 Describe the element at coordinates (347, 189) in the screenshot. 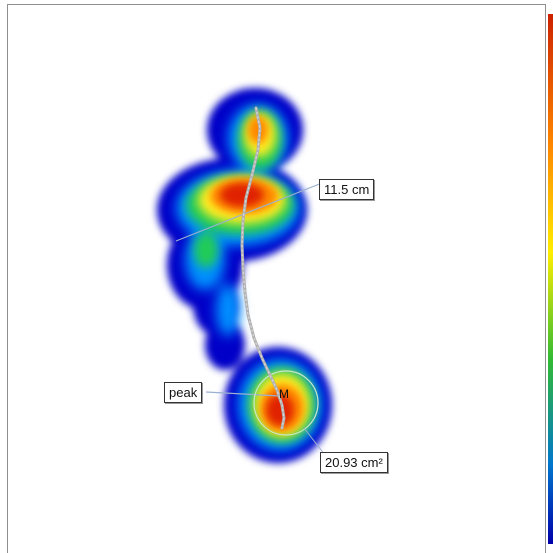

I see `width-label: 11.5 cm` at that location.